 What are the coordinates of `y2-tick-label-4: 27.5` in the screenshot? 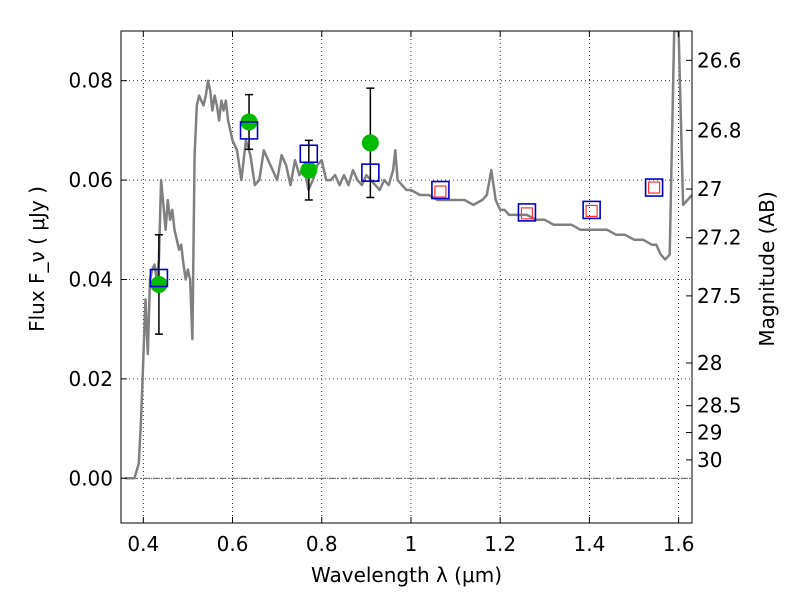 It's located at (719, 296).